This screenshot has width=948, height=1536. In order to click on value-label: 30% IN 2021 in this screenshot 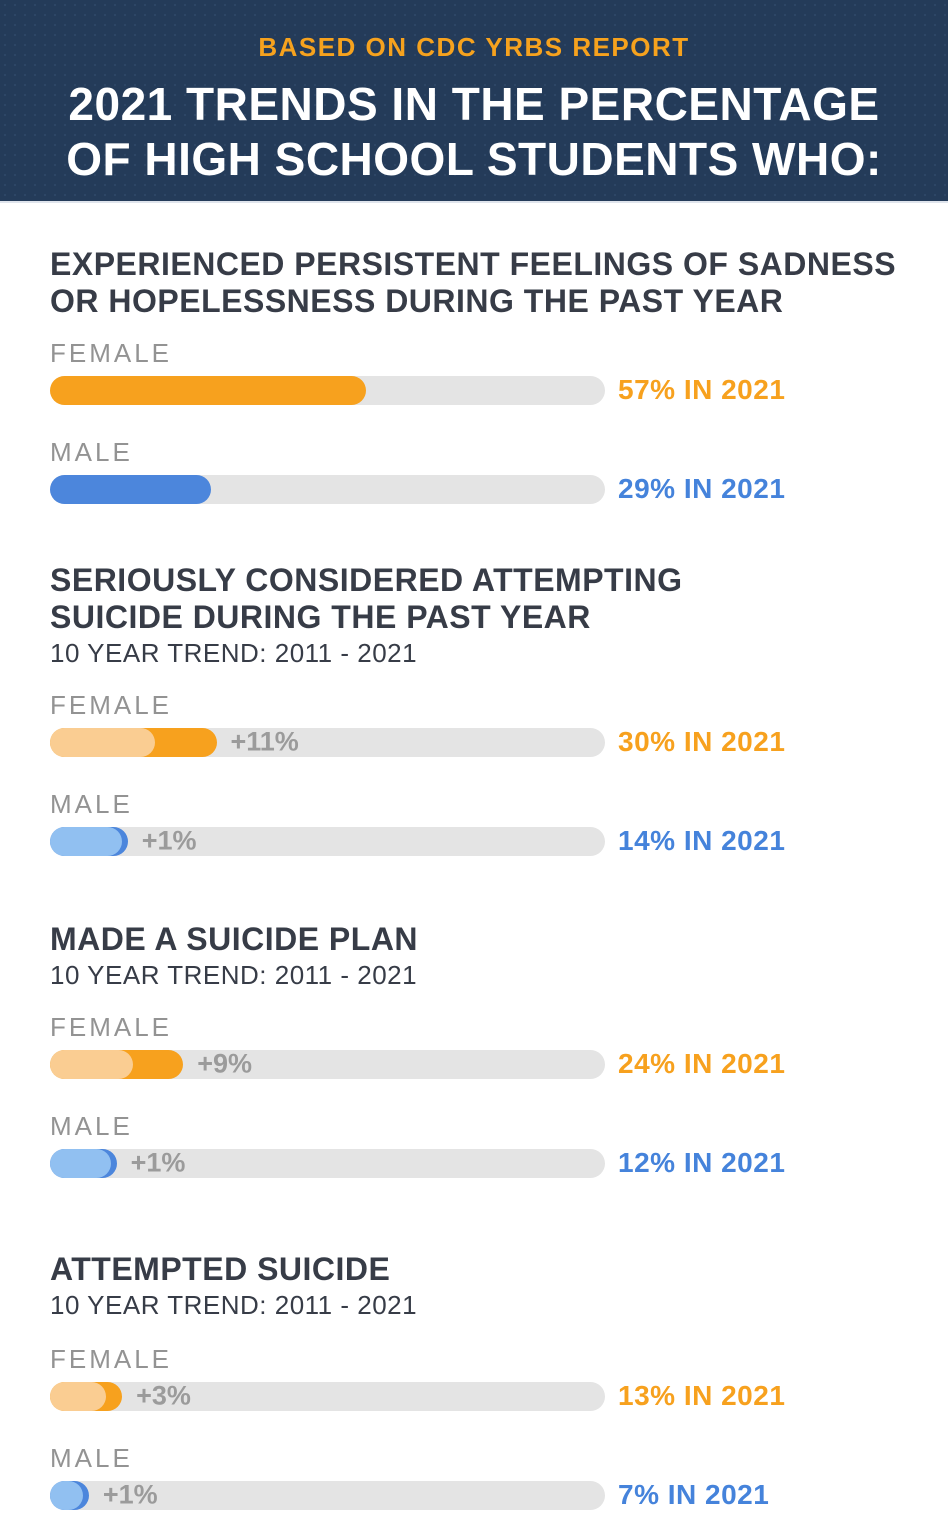, I will do `click(702, 741)`.